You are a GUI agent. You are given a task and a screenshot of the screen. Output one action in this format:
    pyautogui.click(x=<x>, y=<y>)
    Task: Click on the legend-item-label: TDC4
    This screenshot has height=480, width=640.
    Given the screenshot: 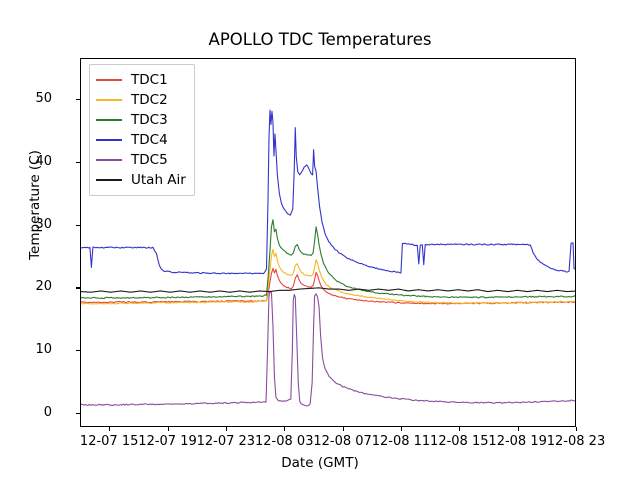 What is the action you would take?
    pyautogui.click(x=149, y=140)
    